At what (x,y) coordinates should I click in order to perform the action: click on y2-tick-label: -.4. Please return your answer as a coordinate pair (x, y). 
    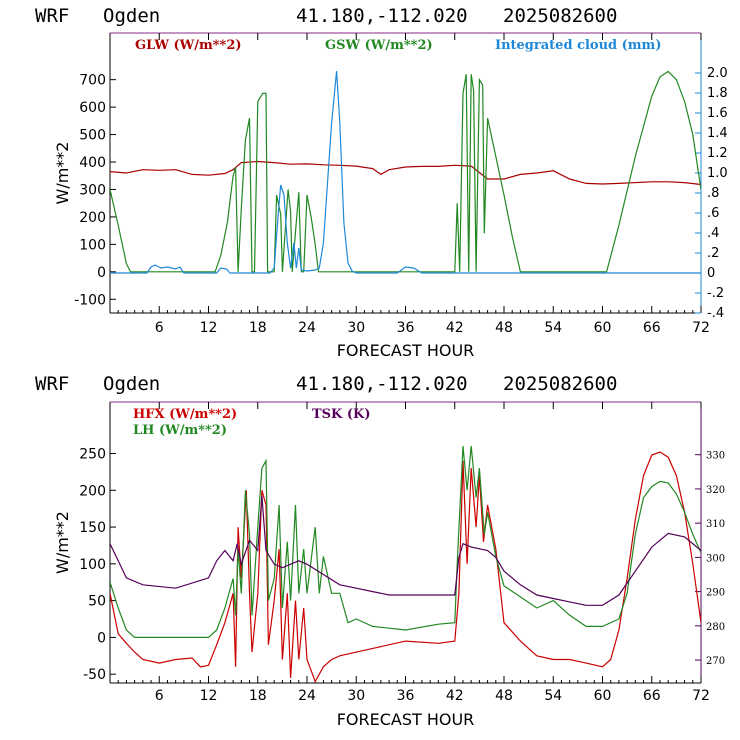
    Looking at the image, I should click on (715, 313).